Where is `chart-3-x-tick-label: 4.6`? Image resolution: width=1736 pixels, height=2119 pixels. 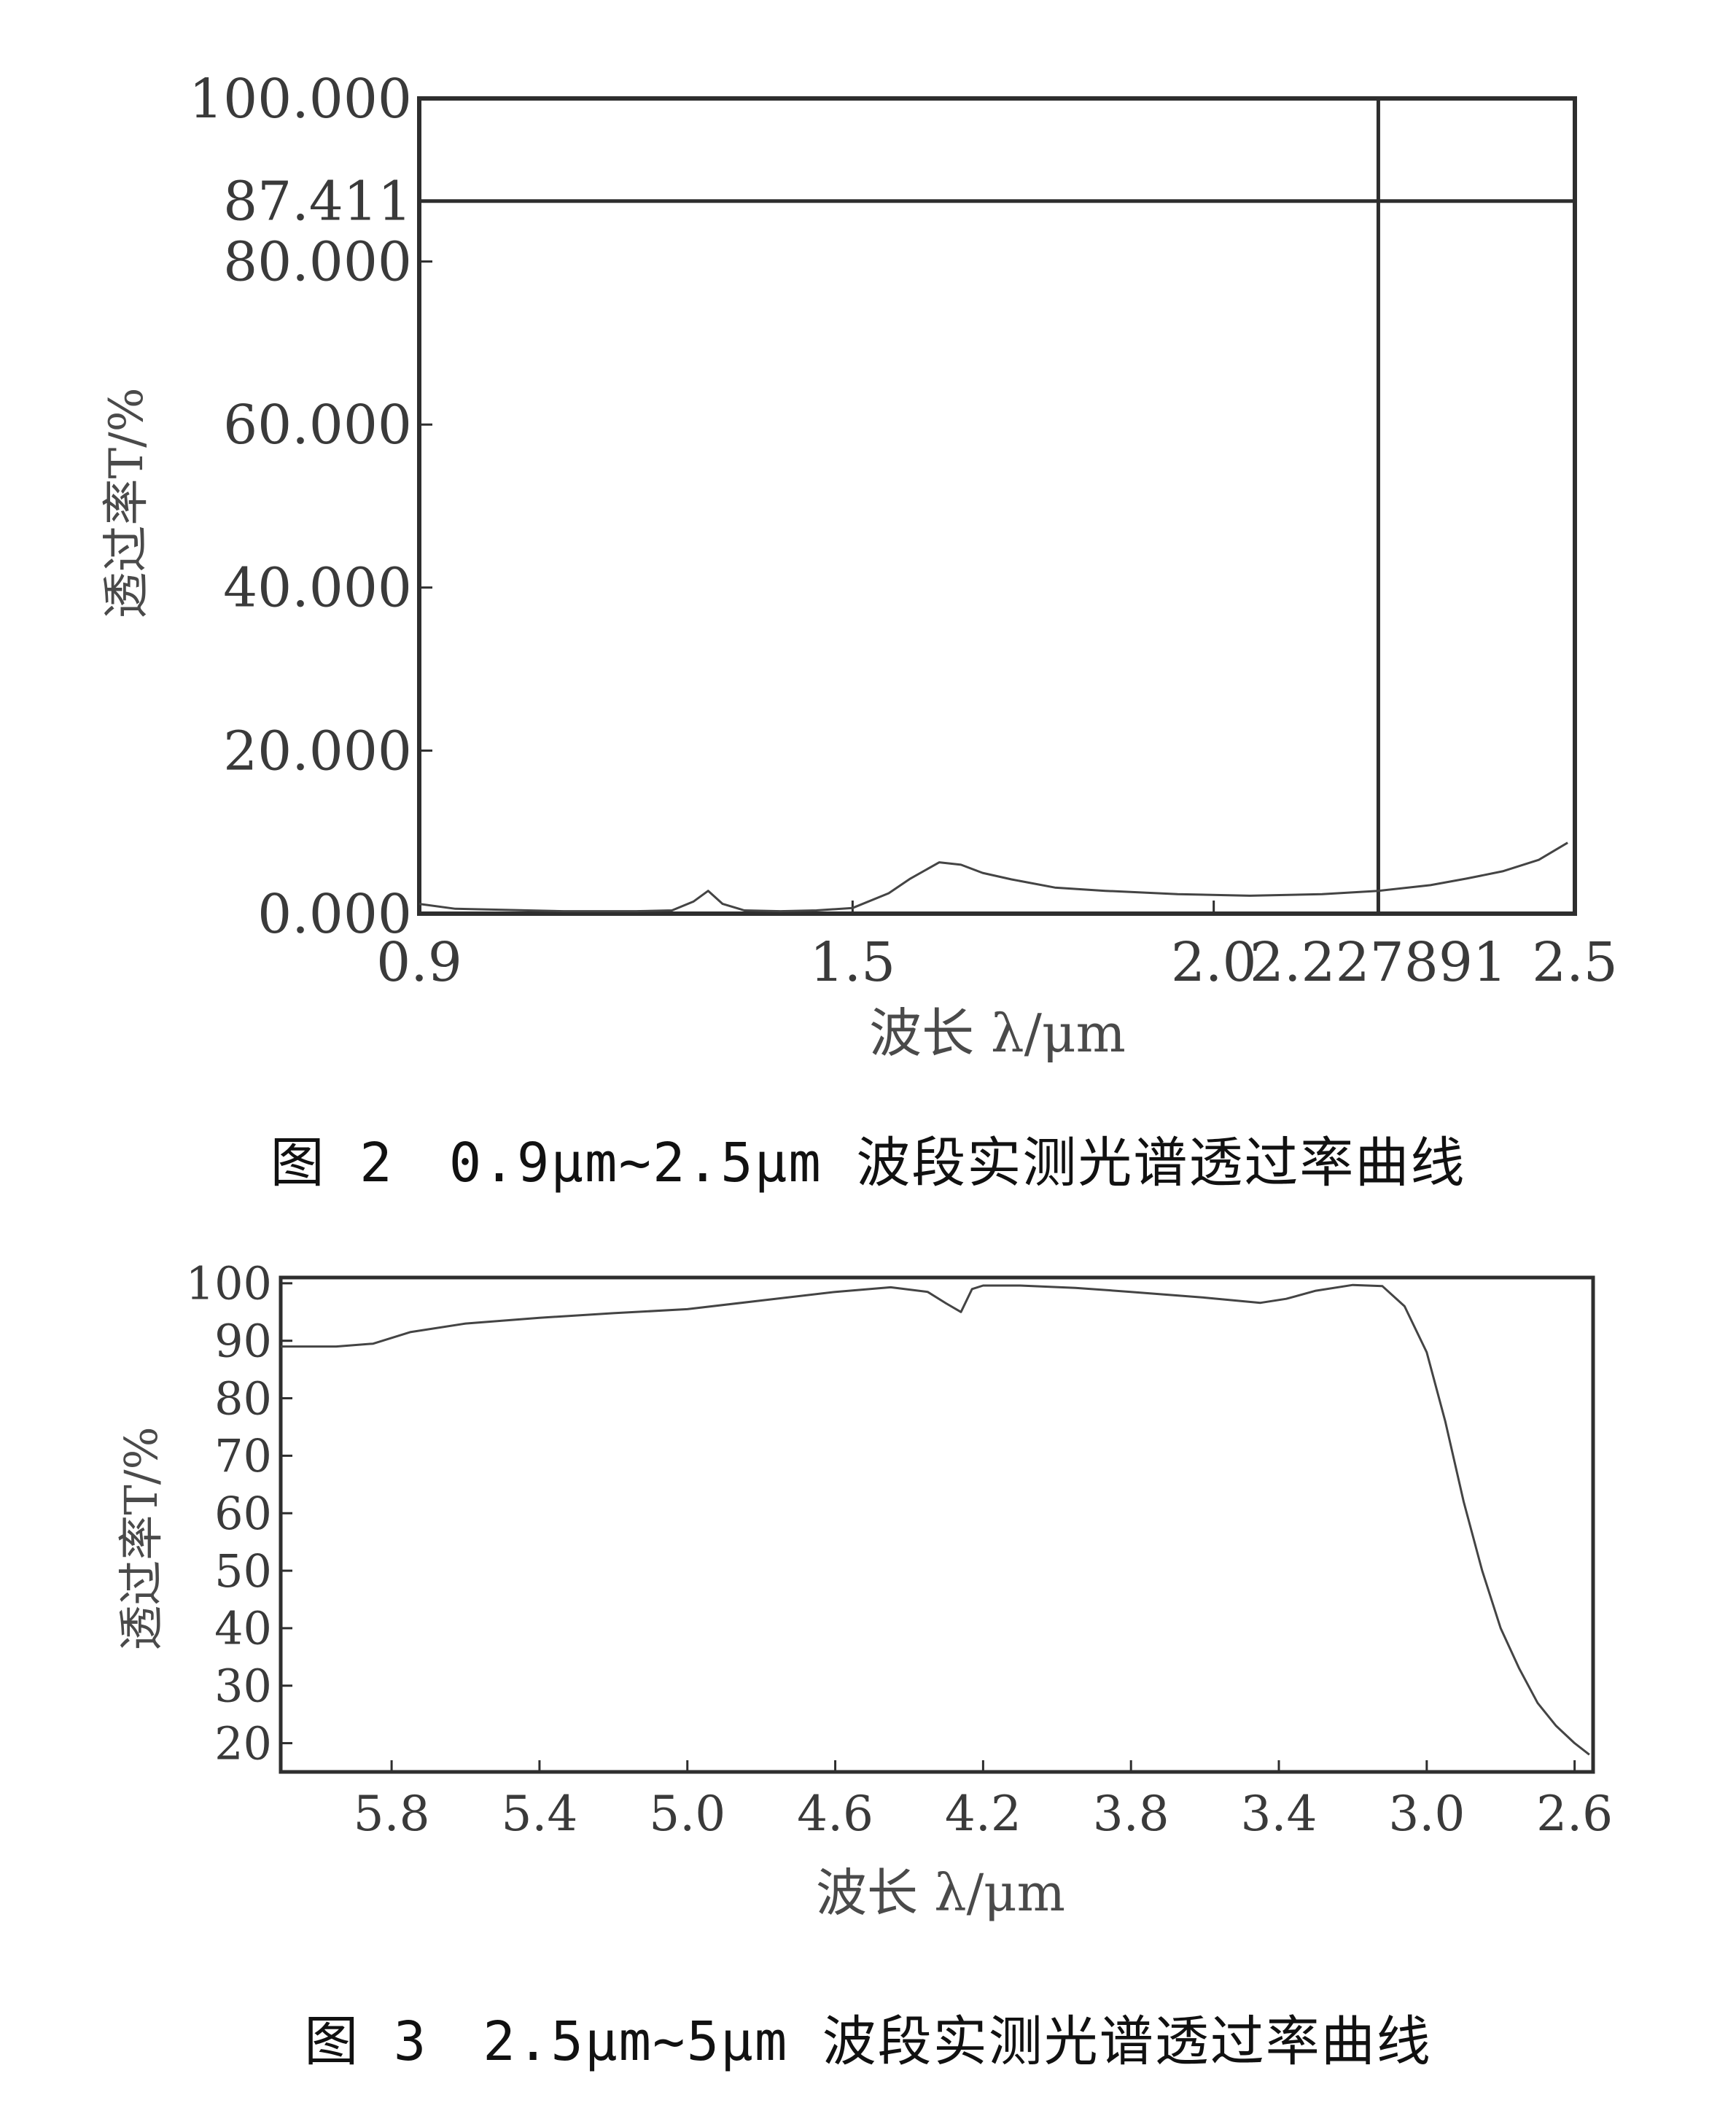
chart-3-x-tick-label: 4.6 is located at coordinates (835, 1814).